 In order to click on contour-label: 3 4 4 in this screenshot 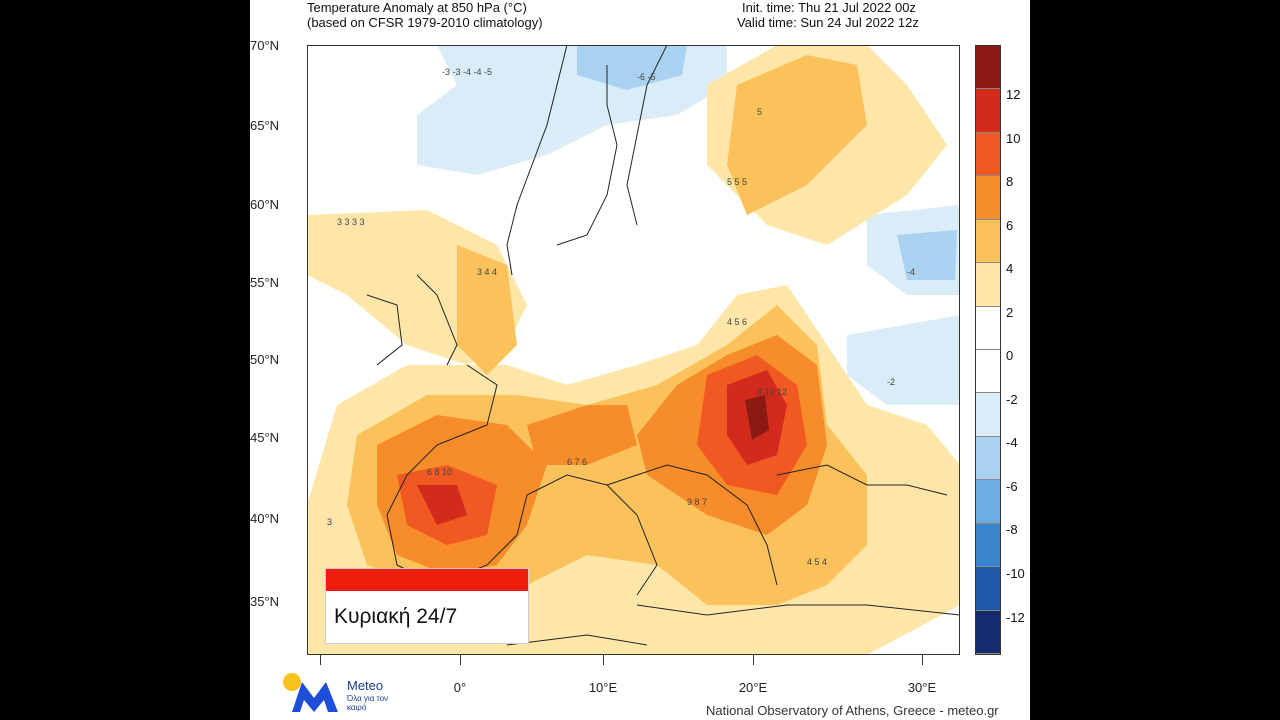, I will do `click(487, 272)`.